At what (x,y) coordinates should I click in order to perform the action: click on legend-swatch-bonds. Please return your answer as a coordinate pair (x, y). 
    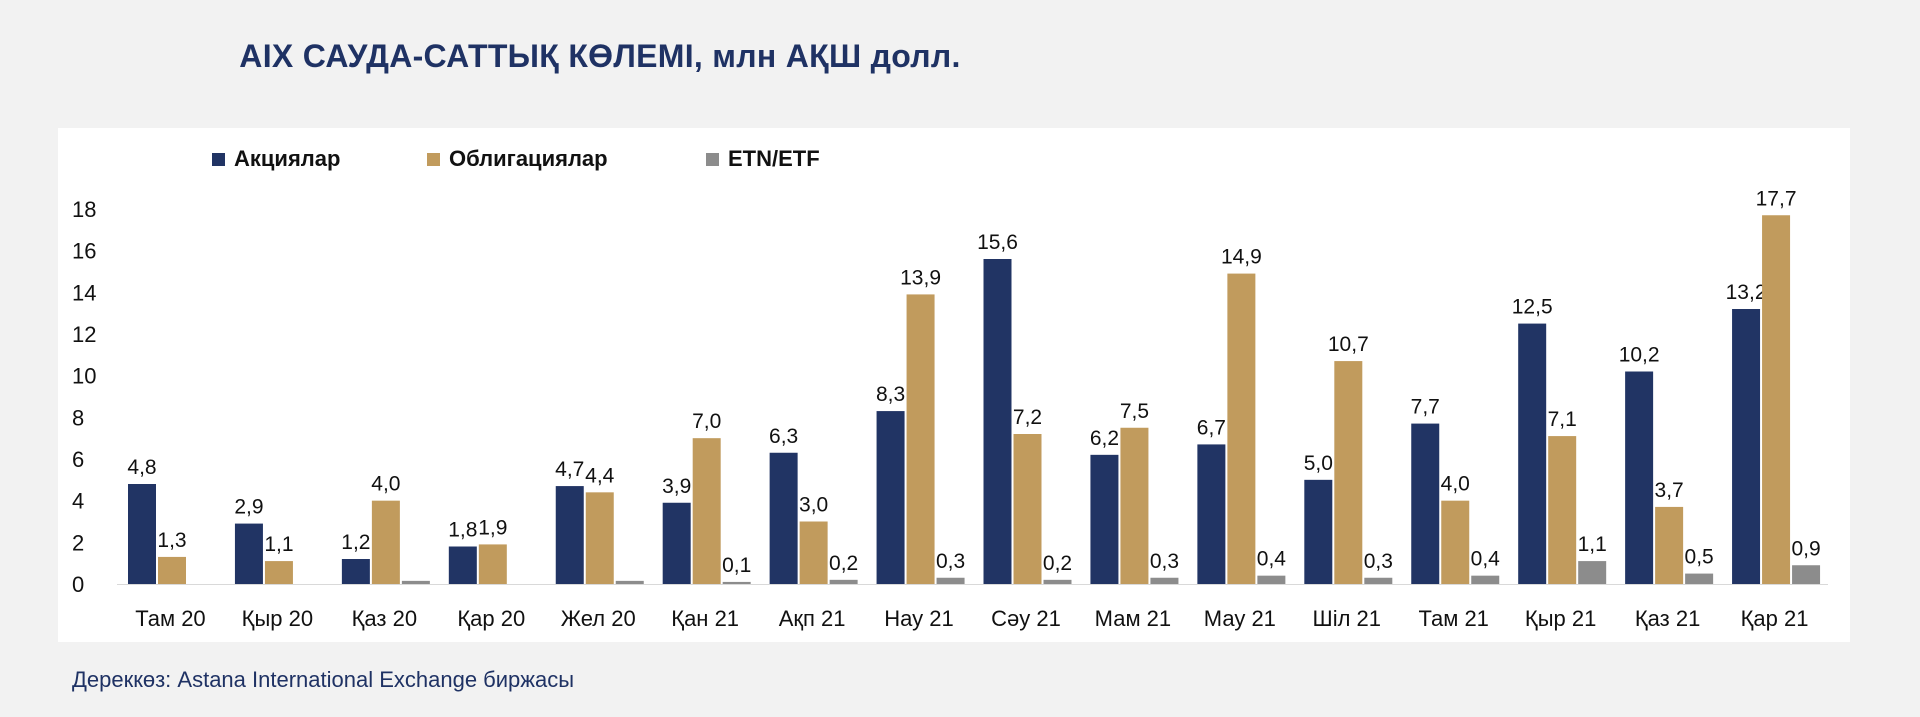
    Looking at the image, I should click on (433, 159).